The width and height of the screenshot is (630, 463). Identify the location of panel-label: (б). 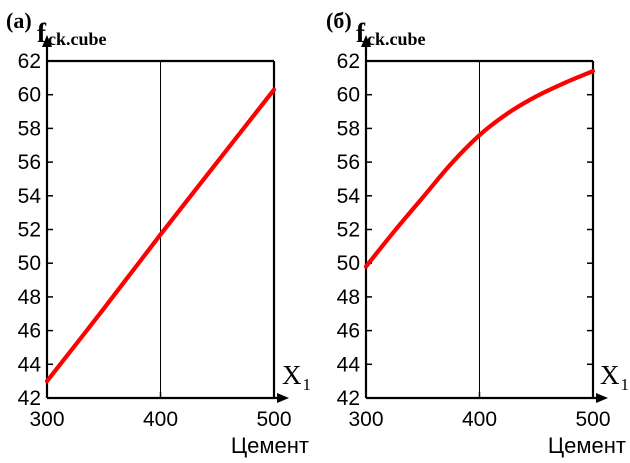
(339, 20).